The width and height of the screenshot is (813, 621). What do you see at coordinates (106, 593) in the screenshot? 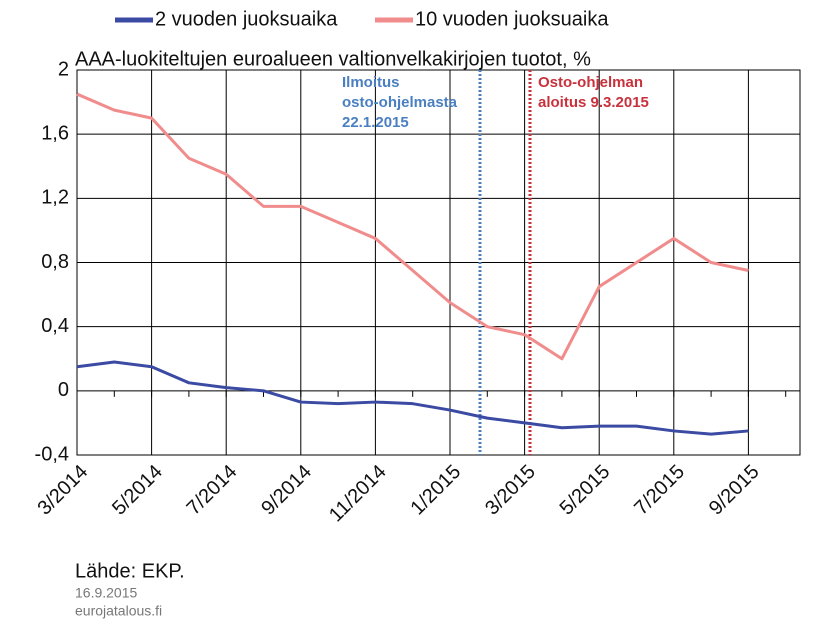
I see `date: 16.9.2015` at bounding box center [106, 593].